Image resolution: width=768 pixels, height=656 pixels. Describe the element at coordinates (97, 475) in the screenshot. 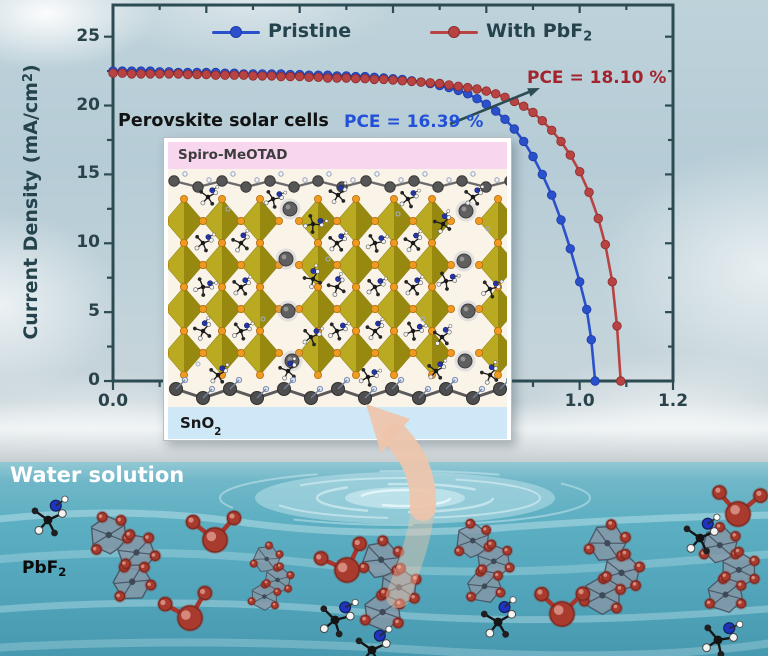

I see `water-solution-label: Water solution` at that location.